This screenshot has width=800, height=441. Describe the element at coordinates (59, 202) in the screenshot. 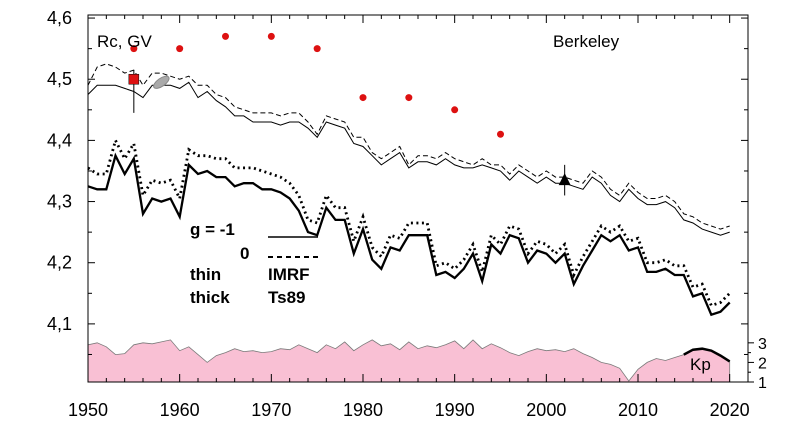

I see `y-tick-label: 4,3` at that location.